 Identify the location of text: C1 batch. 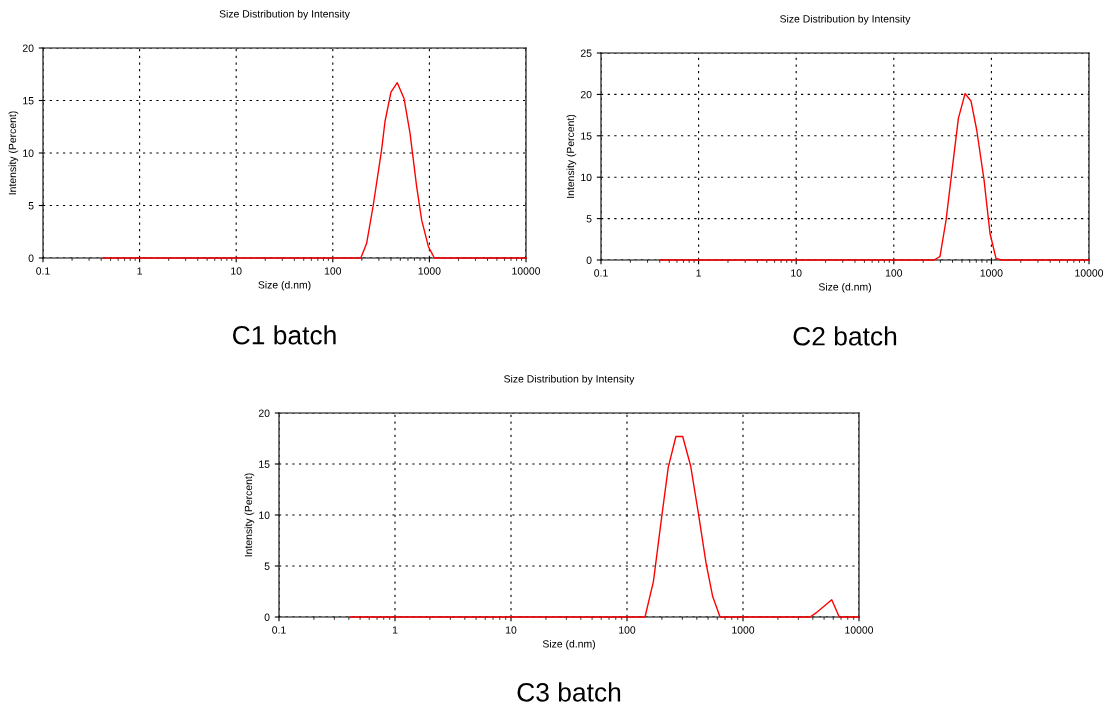
(284, 335).